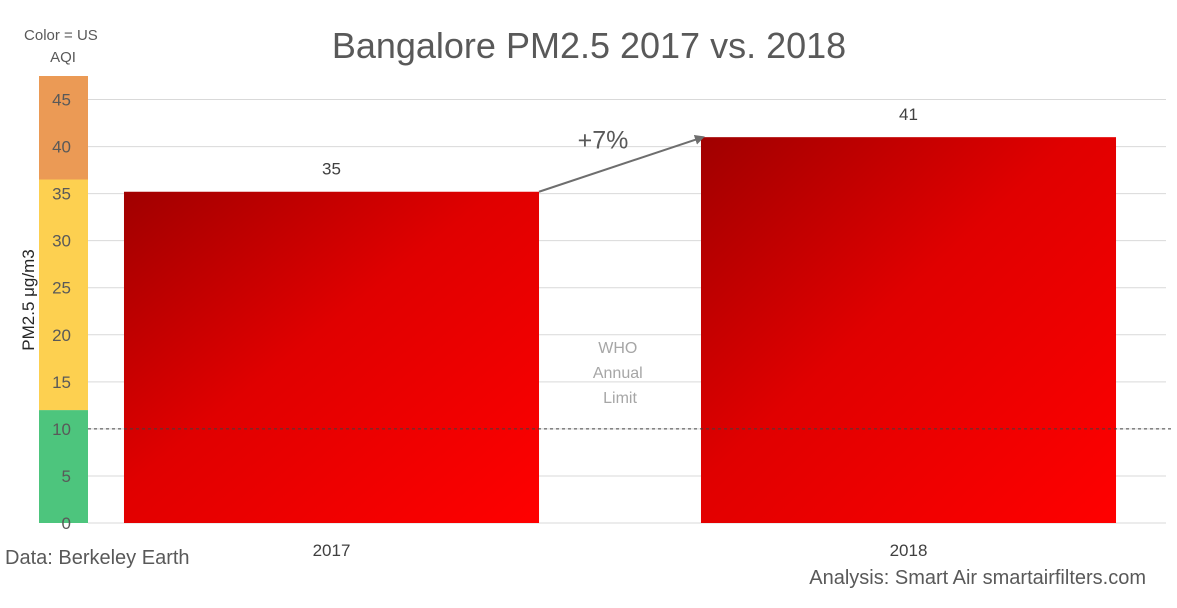  I want to click on x-tick-labels: 2017 2018, so click(620, 550).